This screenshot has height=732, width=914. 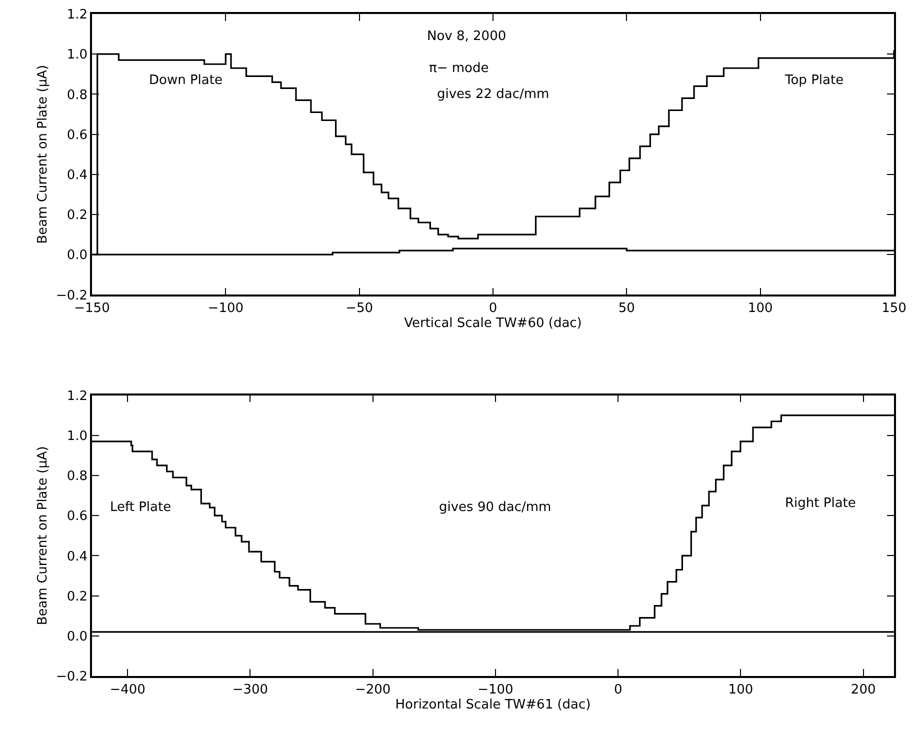 What do you see at coordinates (894, 308) in the screenshot?
I see `x-tick-label: 150` at bounding box center [894, 308].